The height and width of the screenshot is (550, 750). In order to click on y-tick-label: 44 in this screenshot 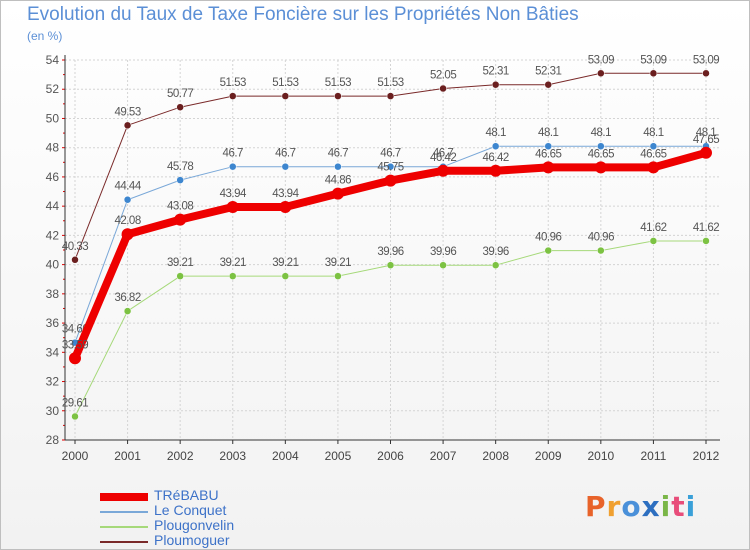, I will do `click(53, 206)`.